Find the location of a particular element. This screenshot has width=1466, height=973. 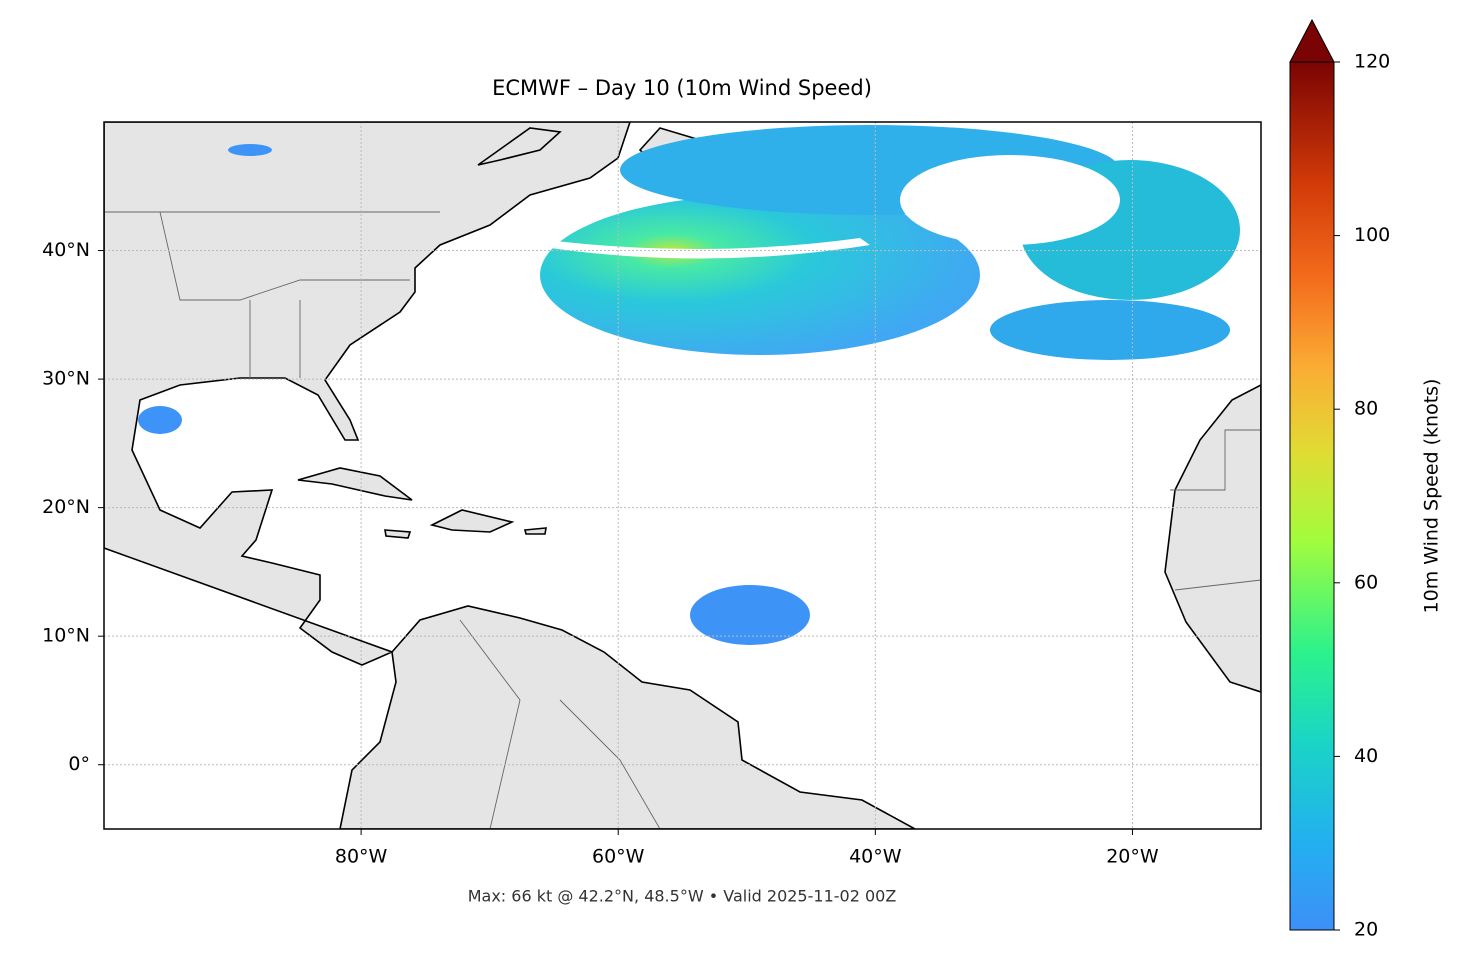

y-tick-label: 30°N is located at coordinates (66, 379).